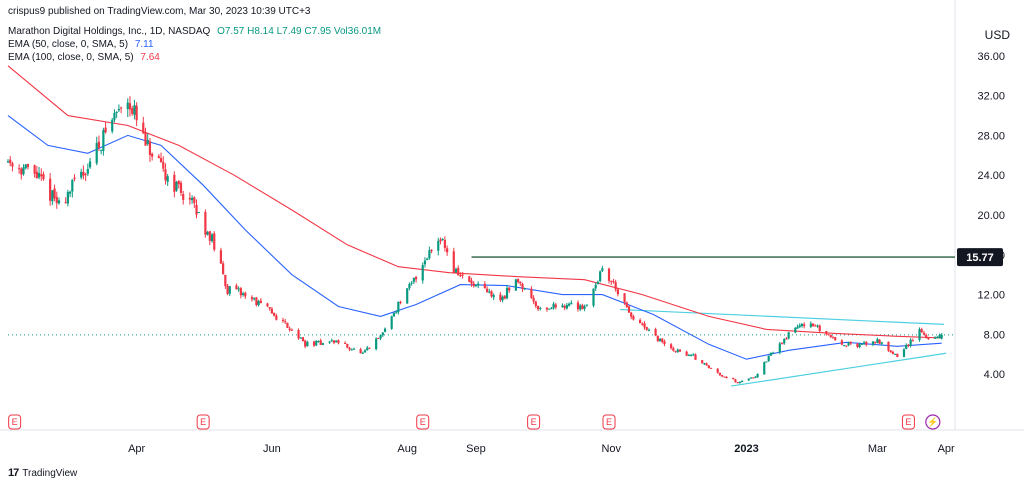  What do you see at coordinates (71, 57) in the screenshot?
I see `ema100-label: EMA (100, close, 0, SMA, 5)` at bounding box center [71, 57].